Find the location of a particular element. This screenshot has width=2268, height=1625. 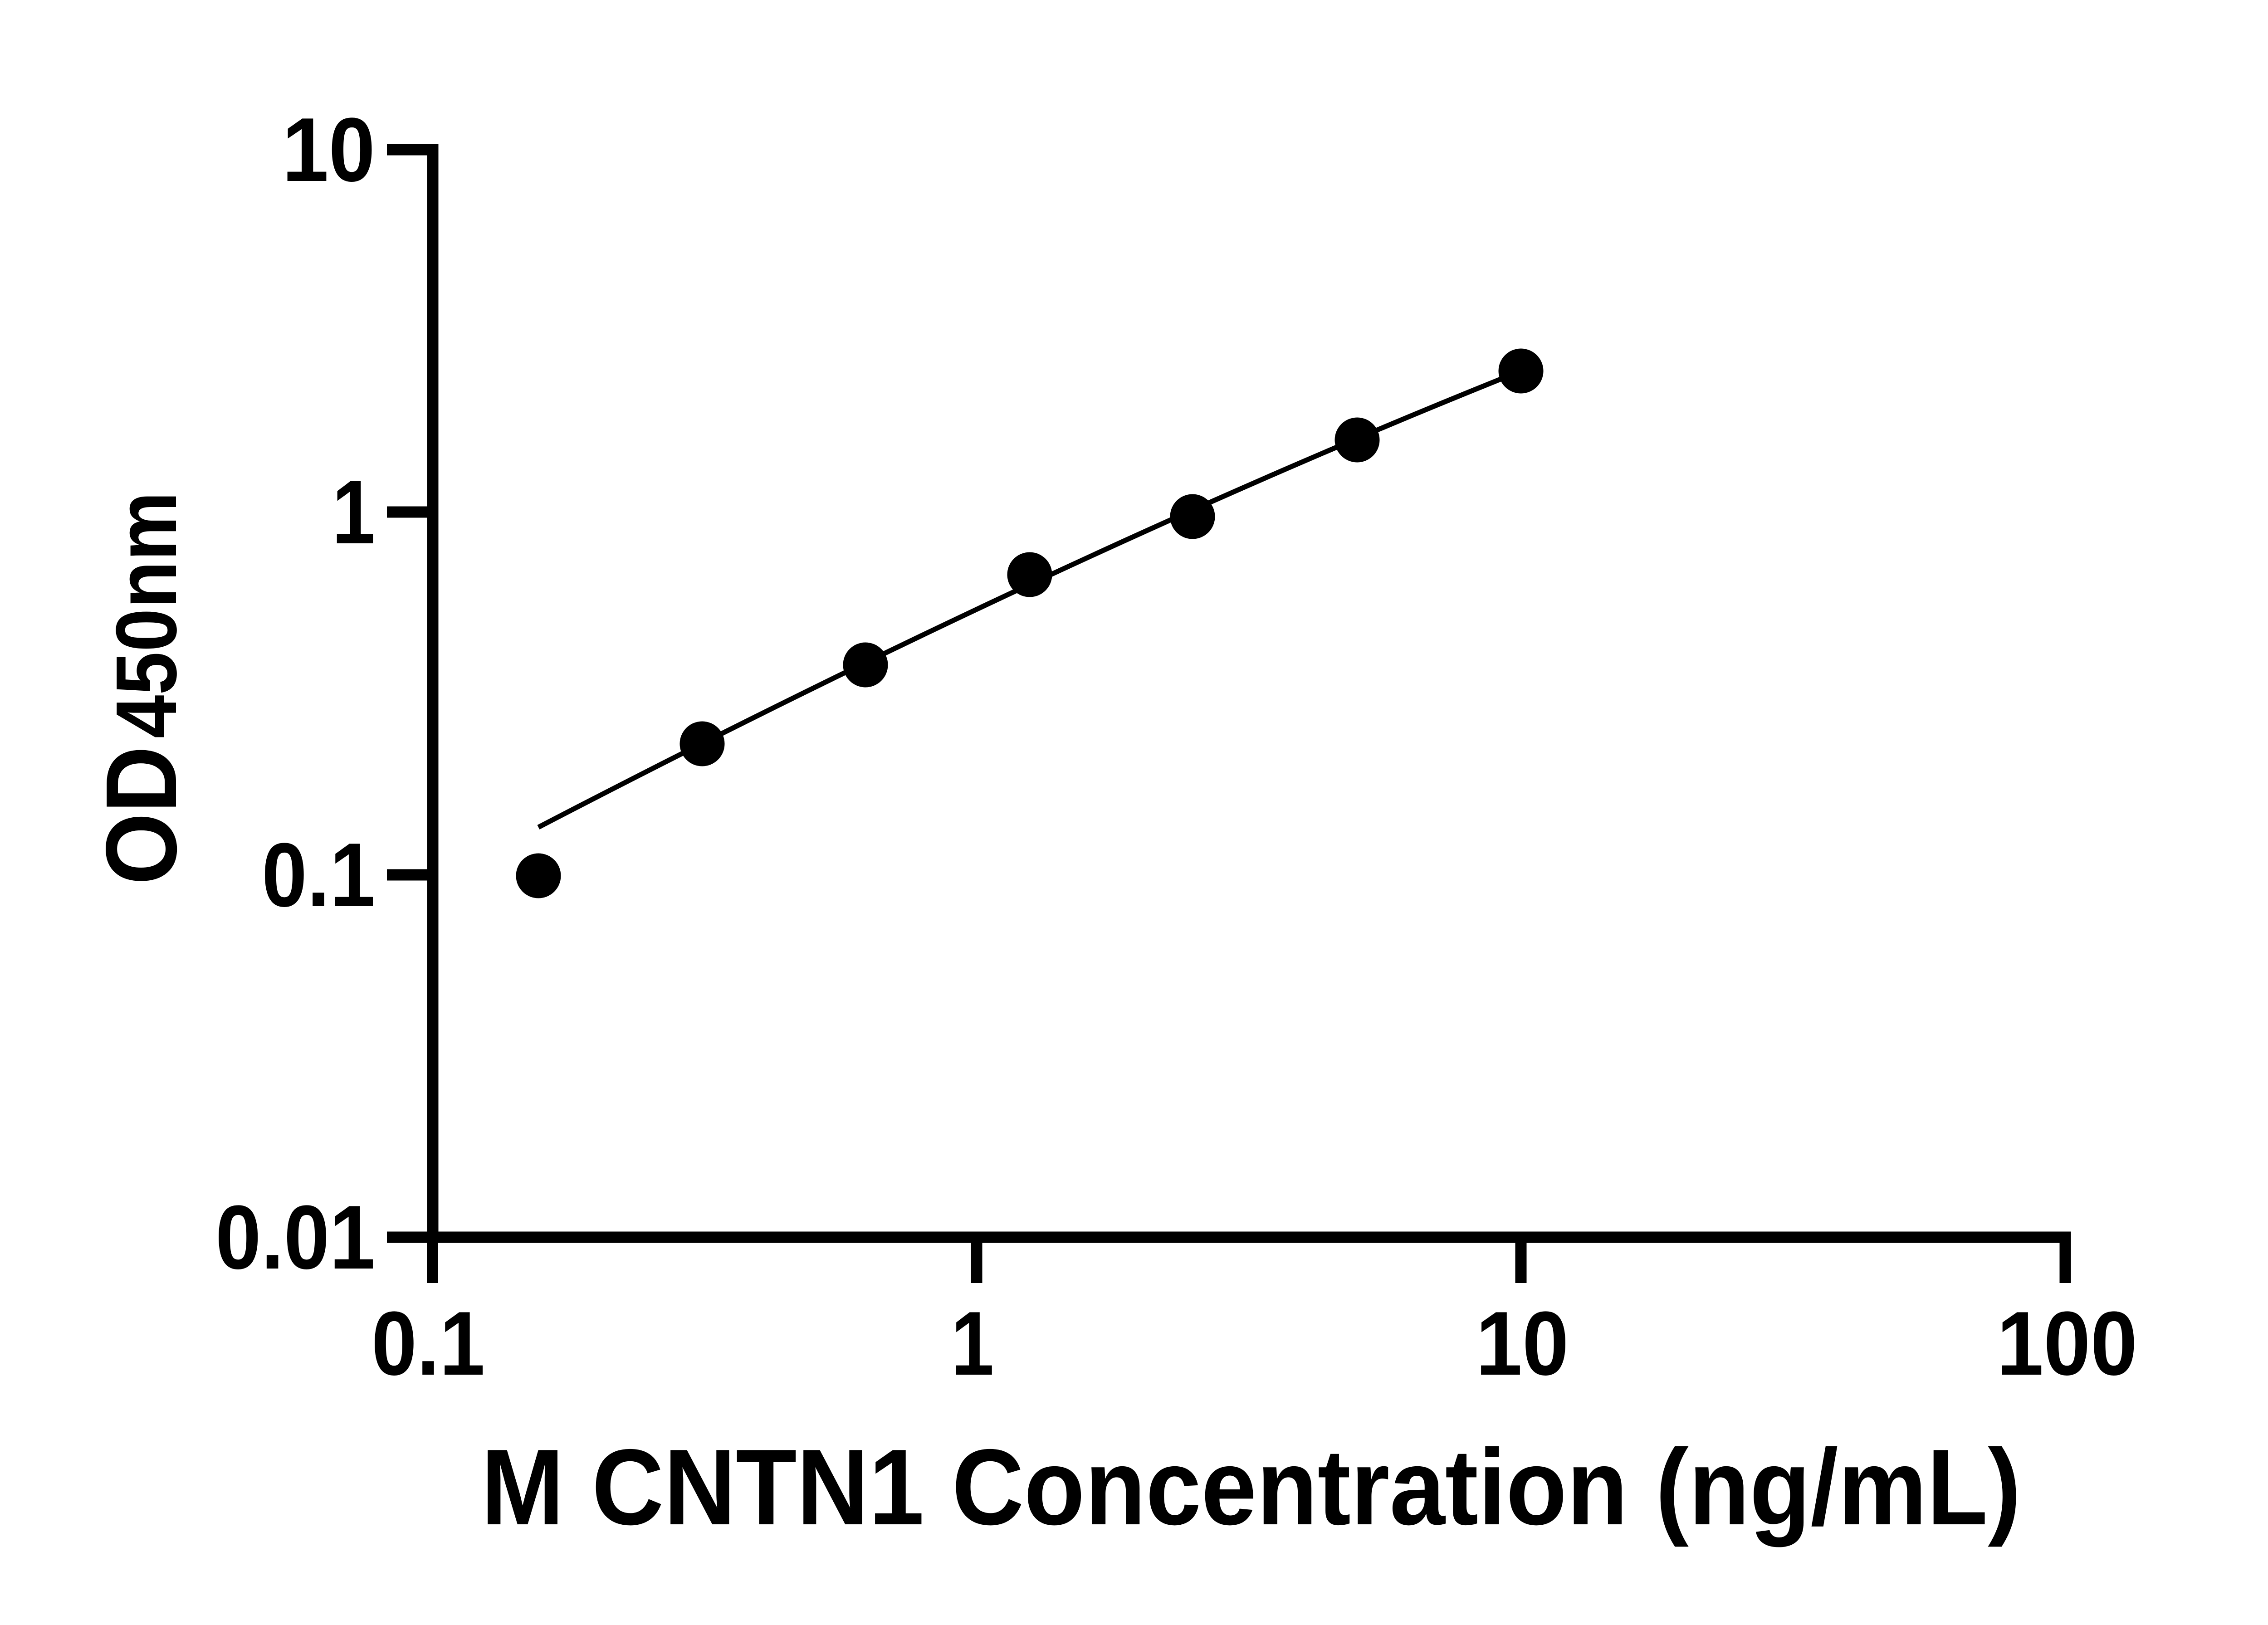

svg-text: 100 is located at coordinates (2067, 1343).